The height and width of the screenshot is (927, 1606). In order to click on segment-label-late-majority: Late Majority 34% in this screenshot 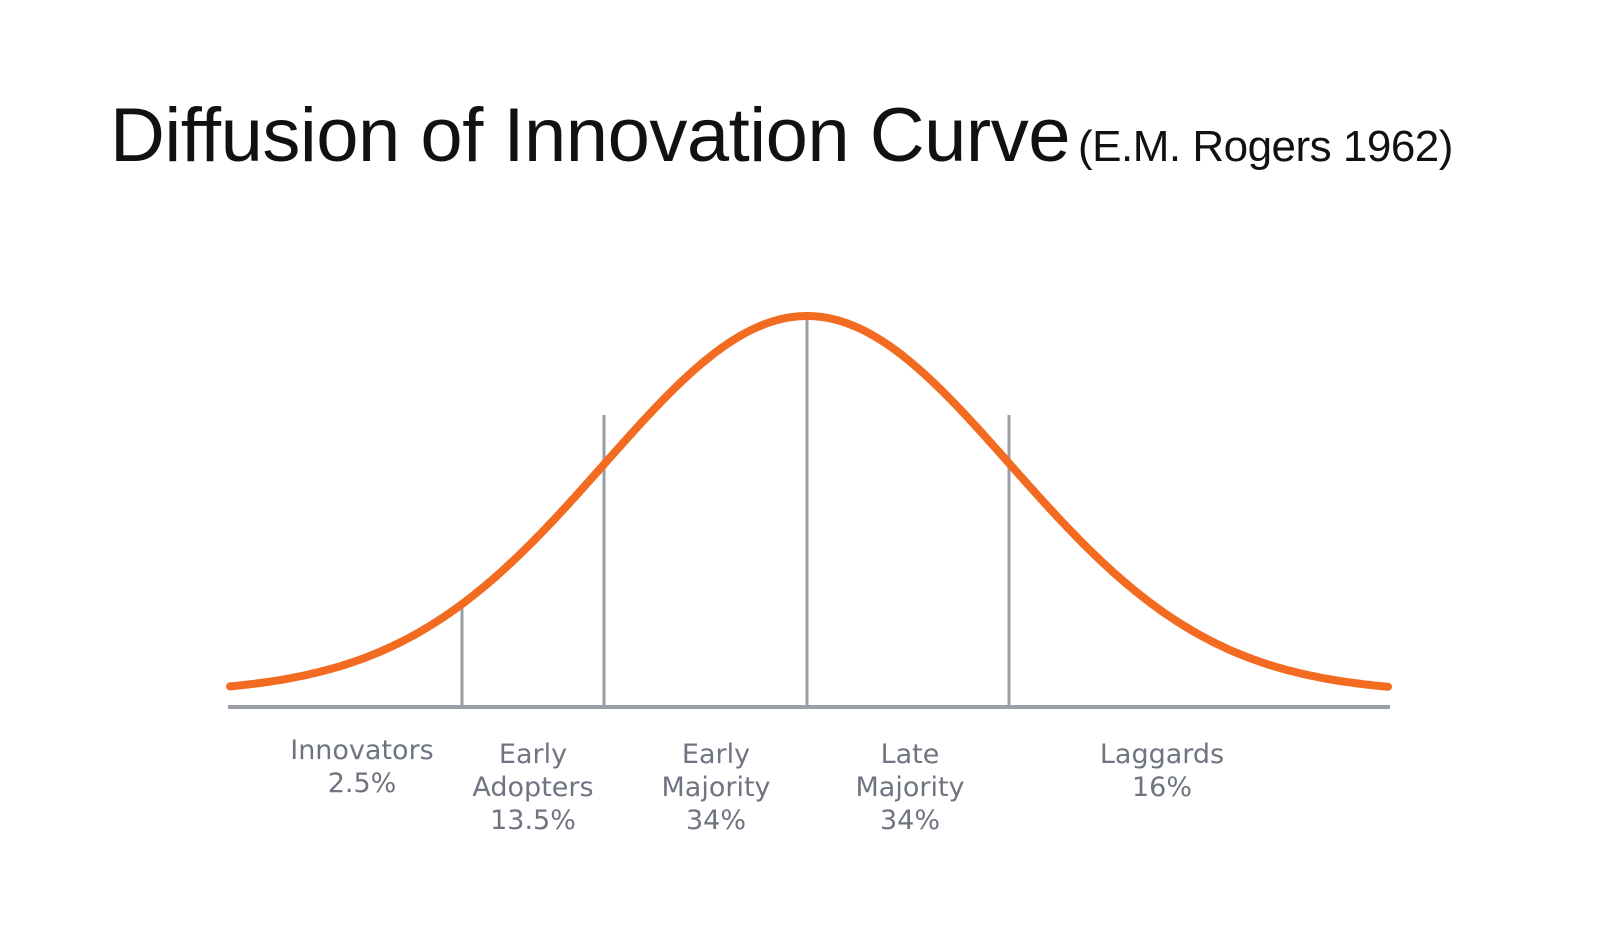, I will do `click(909, 787)`.